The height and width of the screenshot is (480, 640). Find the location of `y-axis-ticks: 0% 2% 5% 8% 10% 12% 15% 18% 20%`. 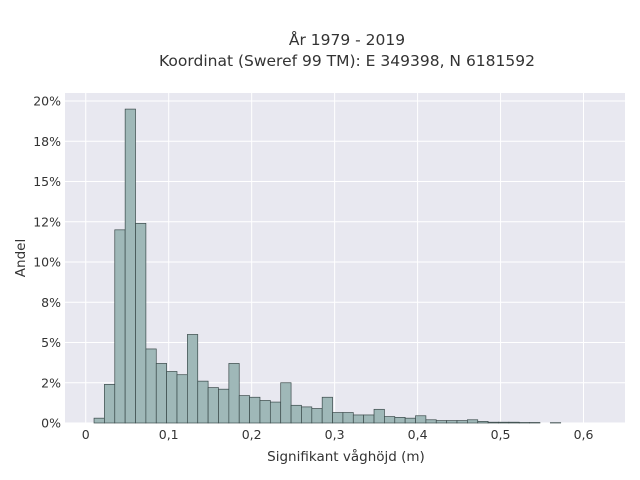

y-axis-ticks: 0% 2% 5% 8% 10% 12% 15% 18% 20% is located at coordinates (47, 262).